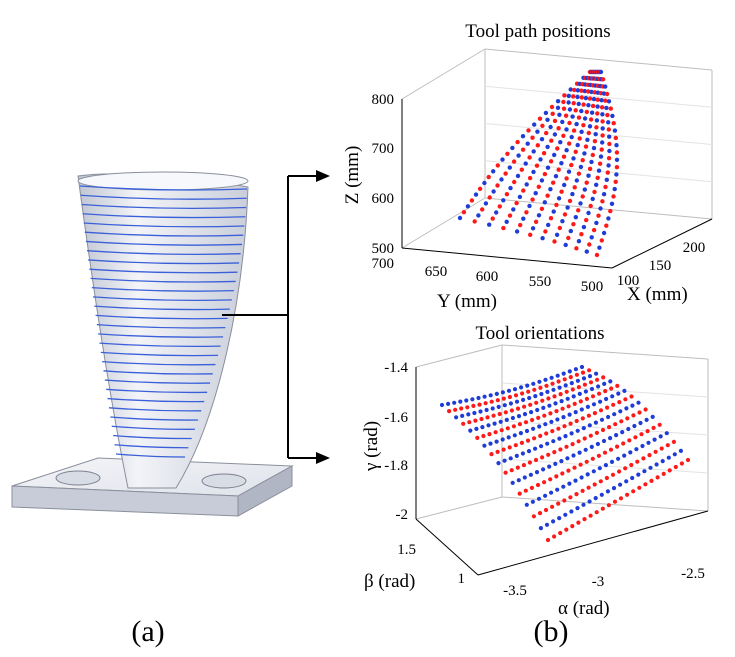 This screenshot has width=735, height=657. What do you see at coordinates (557, 184) in the screenshot?
I see `chart1-axes` at bounding box center [557, 184].